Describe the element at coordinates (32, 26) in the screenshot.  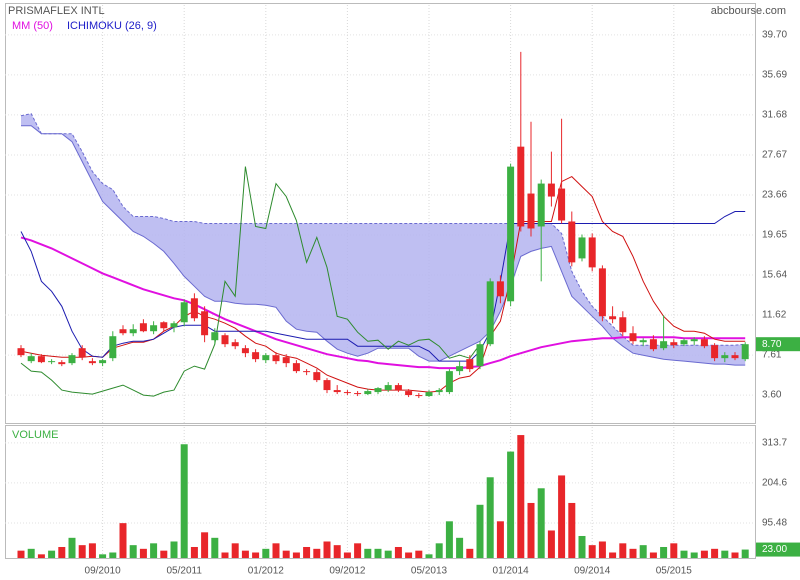
I see `legend-entry: MM (50)` at that location.